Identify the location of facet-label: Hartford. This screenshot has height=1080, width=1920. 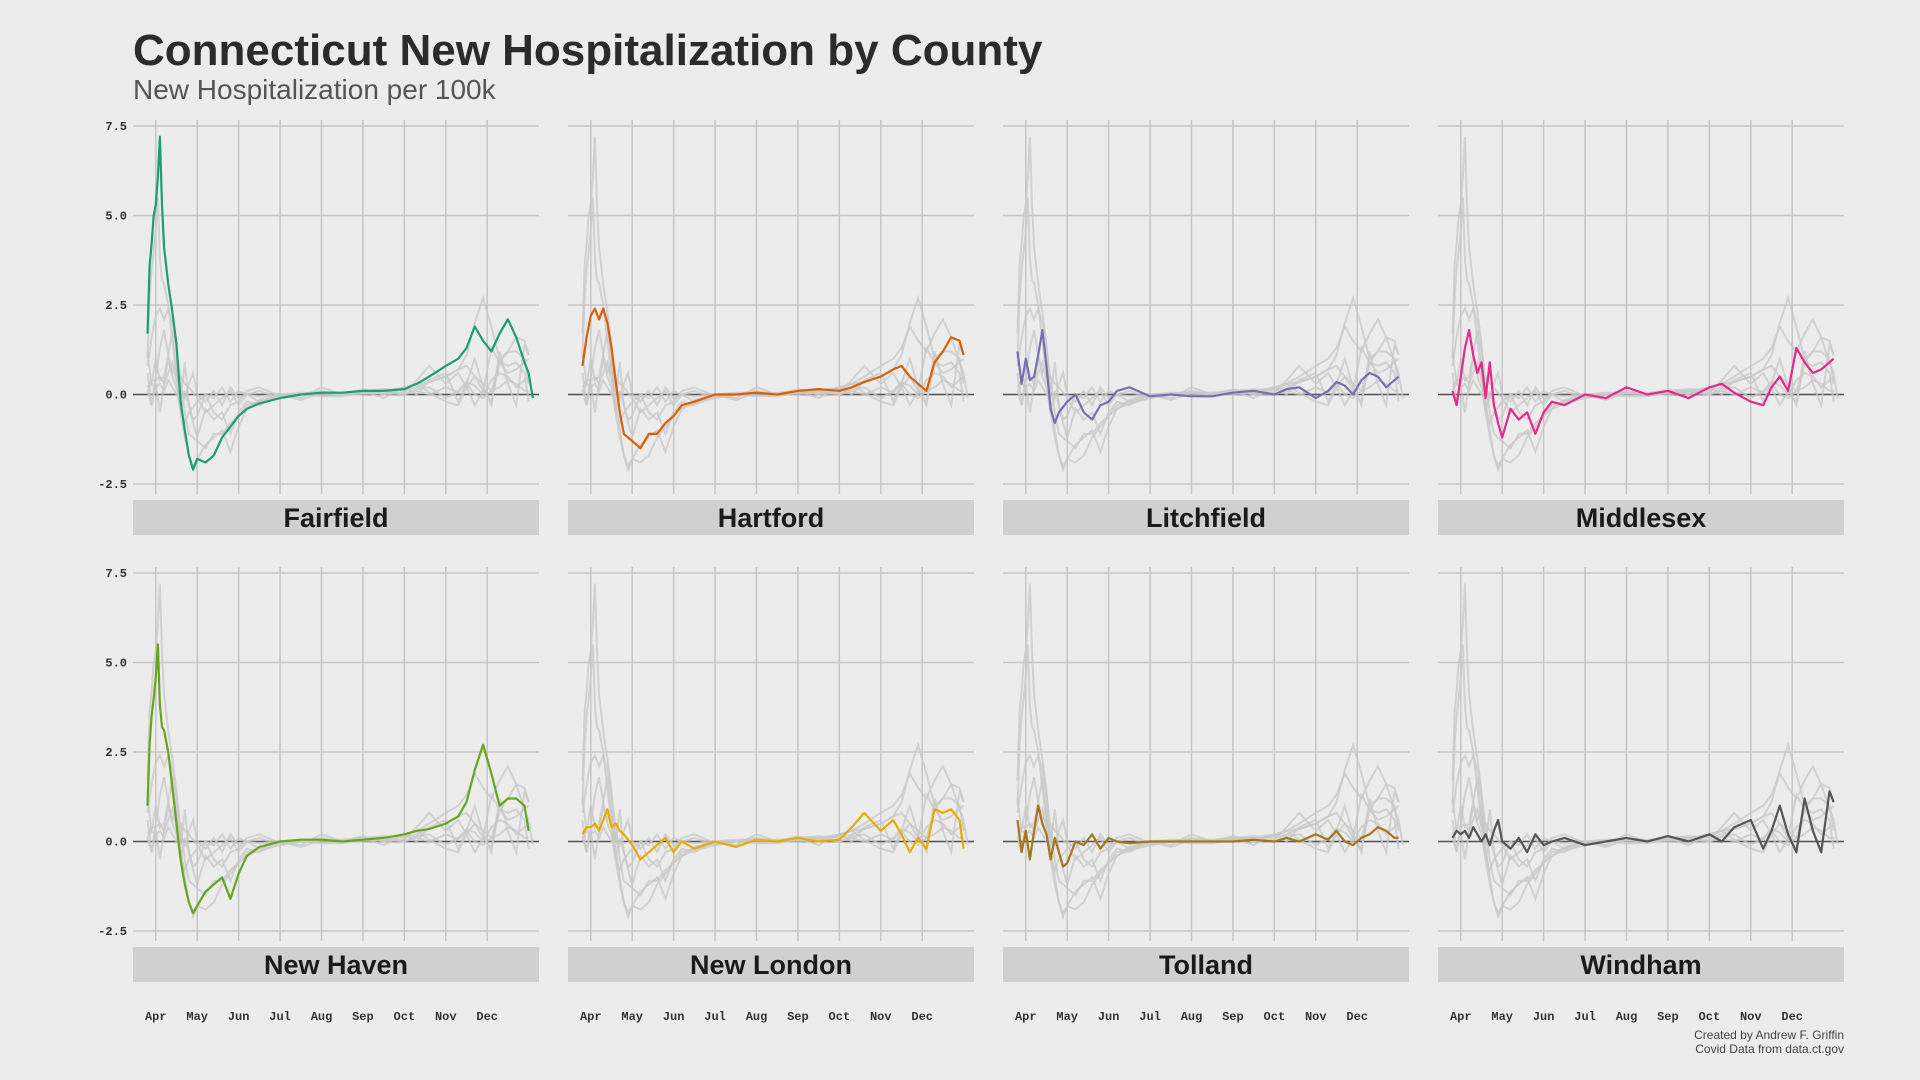
(771, 518).